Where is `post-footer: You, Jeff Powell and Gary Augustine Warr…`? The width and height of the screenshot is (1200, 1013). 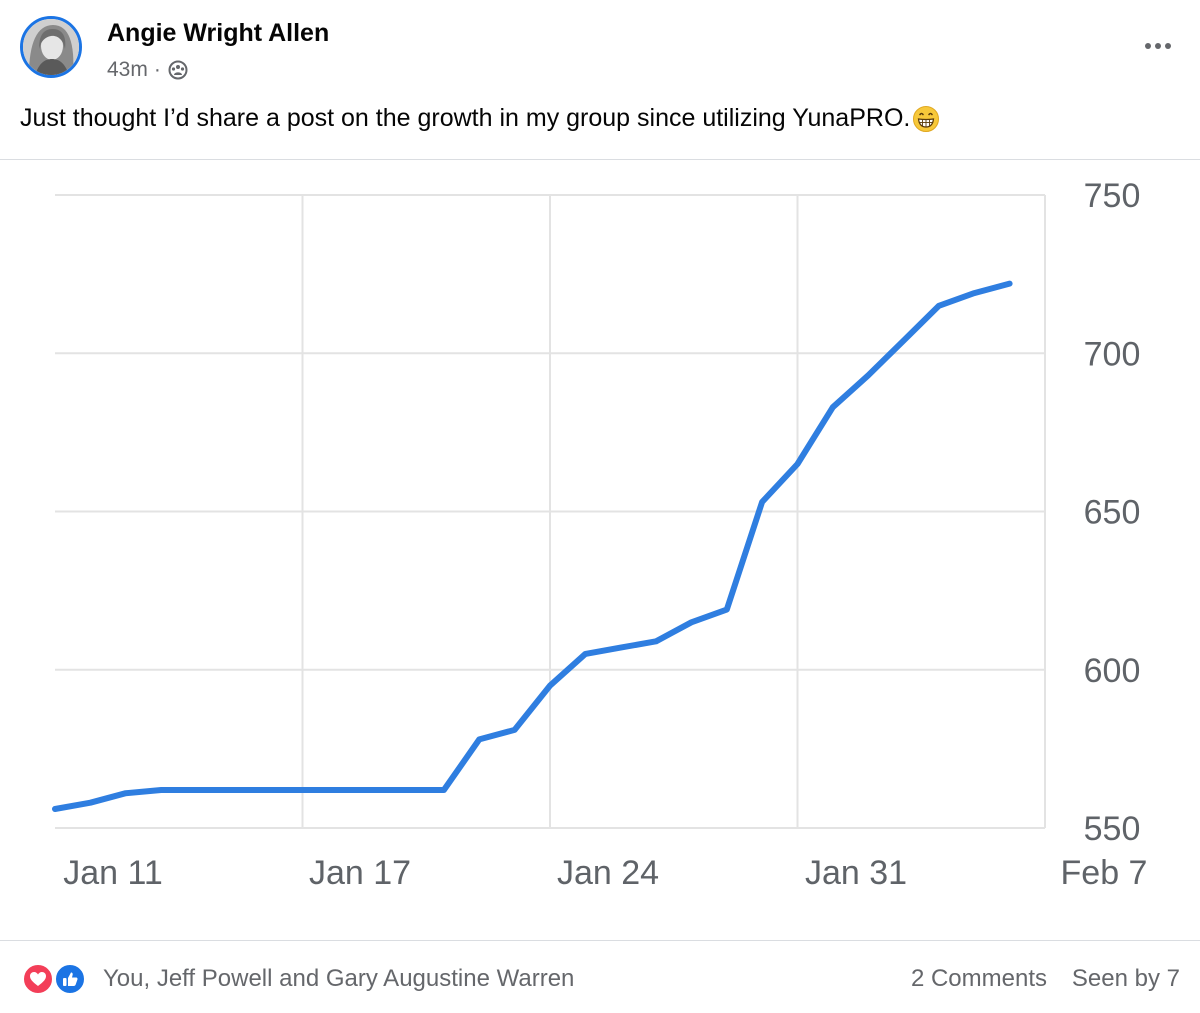 post-footer: You, Jeff Powell and Gary Augustine Warr… is located at coordinates (600, 977).